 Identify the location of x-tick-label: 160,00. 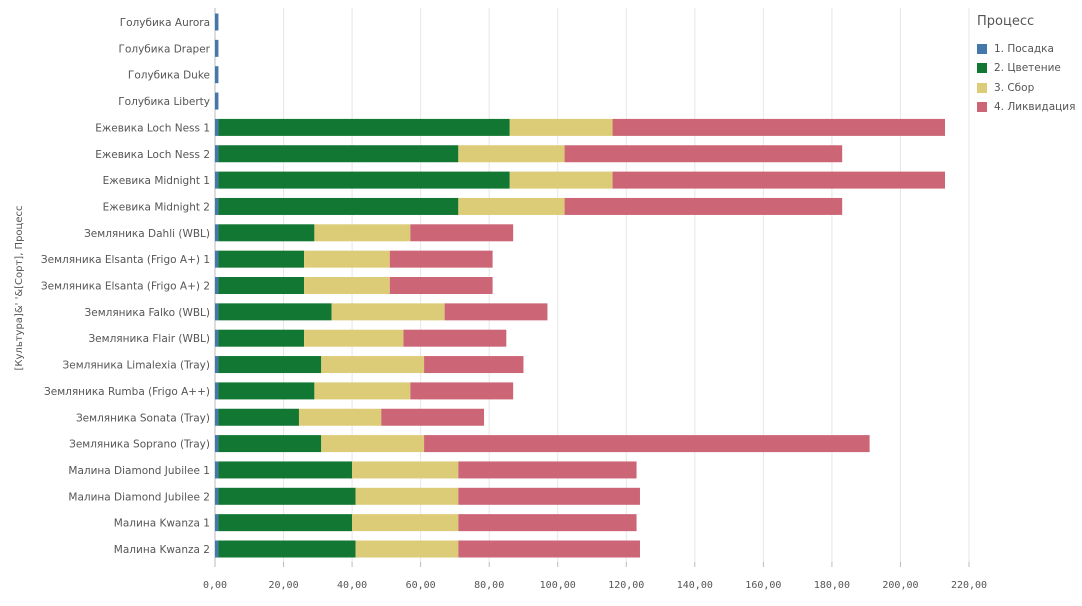
(763, 585).